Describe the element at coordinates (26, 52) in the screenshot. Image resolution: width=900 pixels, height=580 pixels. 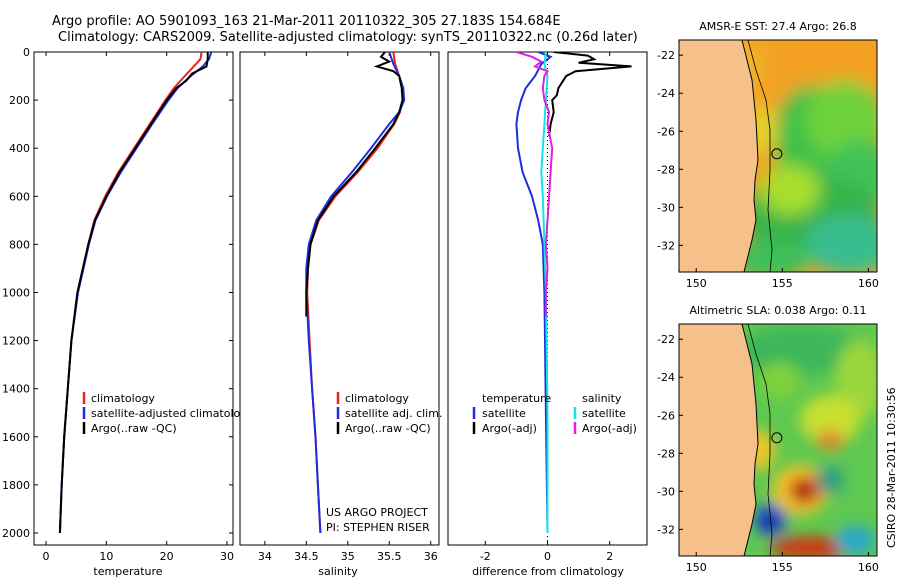
I see `y-tick-label: 0` at that location.